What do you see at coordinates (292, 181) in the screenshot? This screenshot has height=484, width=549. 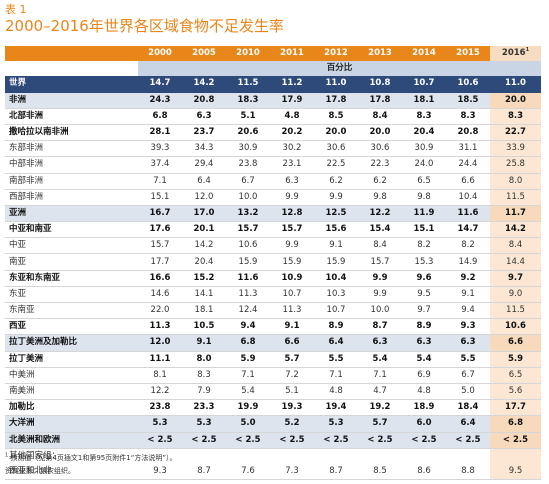 I see `value-cell: 6.3` at bounding box center [292, 181].